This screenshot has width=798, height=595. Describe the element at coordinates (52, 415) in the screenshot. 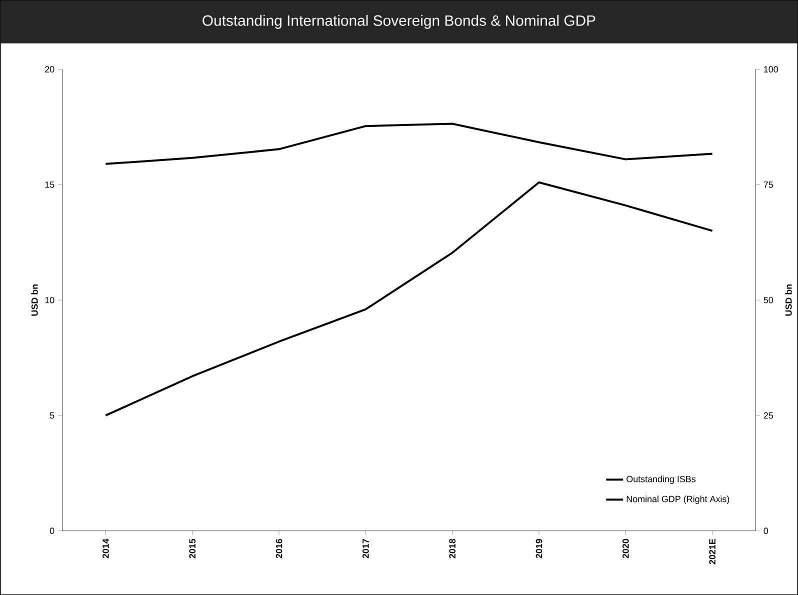

I see `y-tick-label: 5` at that location.